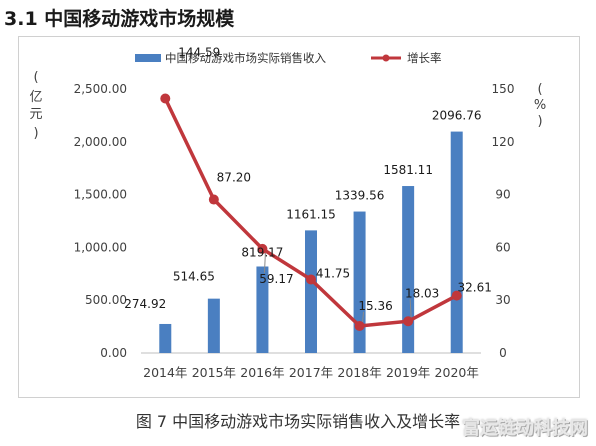 The height and width of the screenshot is (446, 596). What do you see at coordinates (503, 89) in the screenshot?
I see `y-right-tick-label: 150` at bounding box center [503, 89].